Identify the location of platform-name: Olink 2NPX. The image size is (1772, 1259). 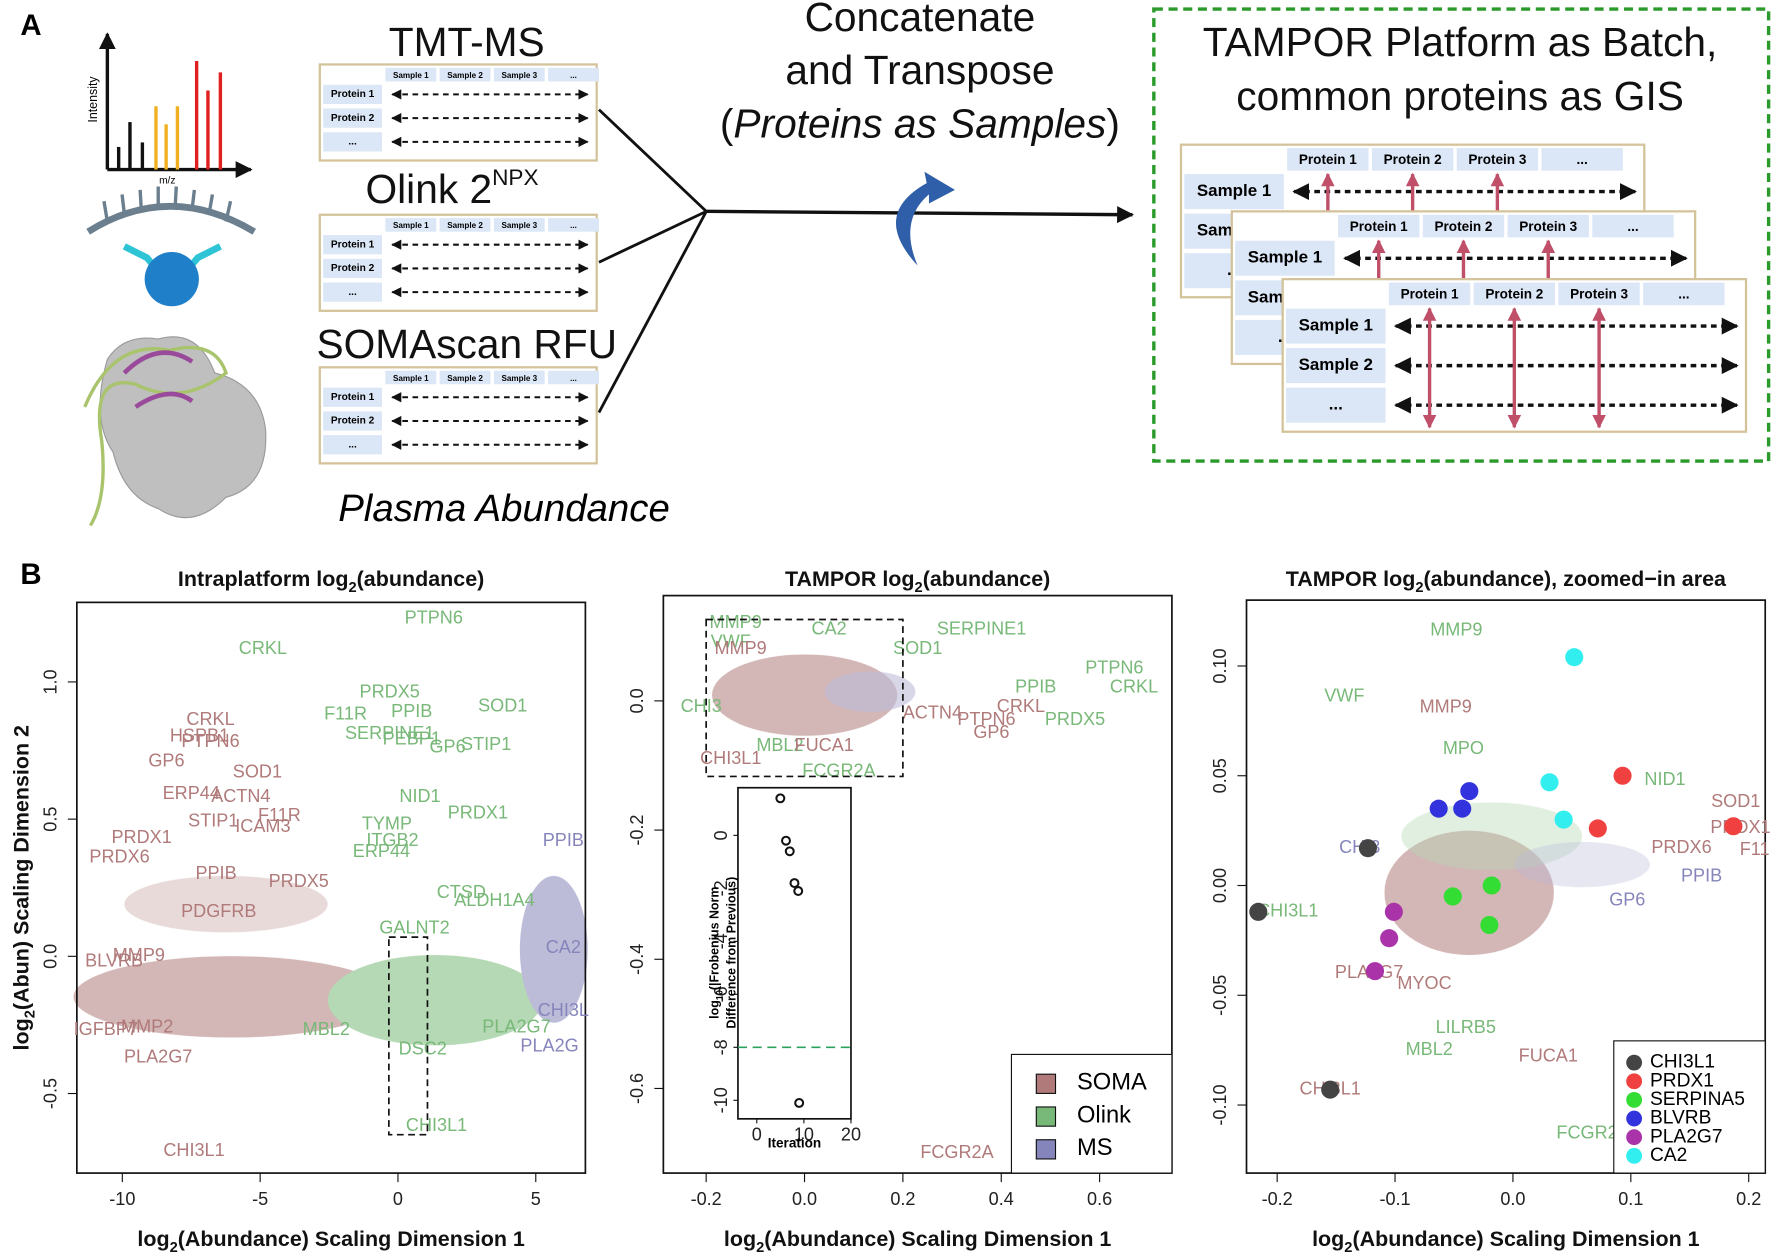
(452, 189).